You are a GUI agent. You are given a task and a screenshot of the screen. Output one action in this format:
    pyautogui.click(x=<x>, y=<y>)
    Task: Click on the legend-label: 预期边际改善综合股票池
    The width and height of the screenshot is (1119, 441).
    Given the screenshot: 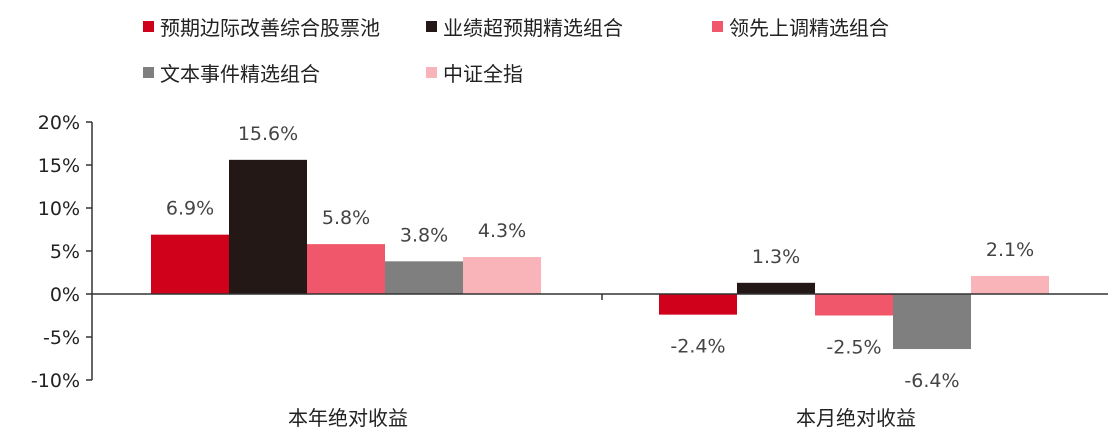 What is the action you would take?
    pyautogui.click(x=270, y=28)
    